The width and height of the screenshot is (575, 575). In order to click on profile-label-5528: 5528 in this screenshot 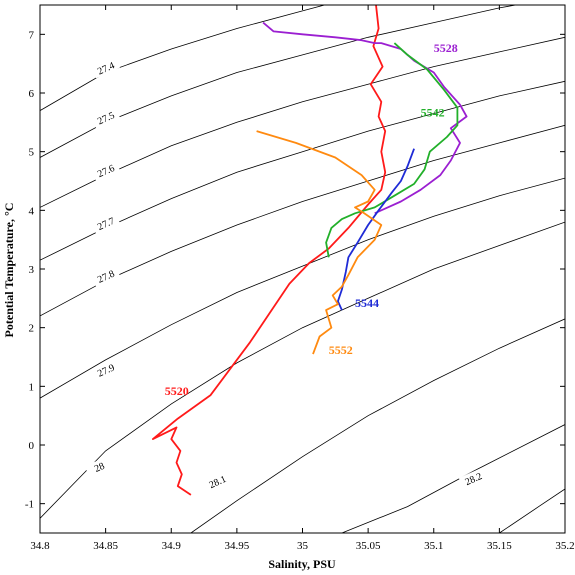, I will do `click(446, 48)`.